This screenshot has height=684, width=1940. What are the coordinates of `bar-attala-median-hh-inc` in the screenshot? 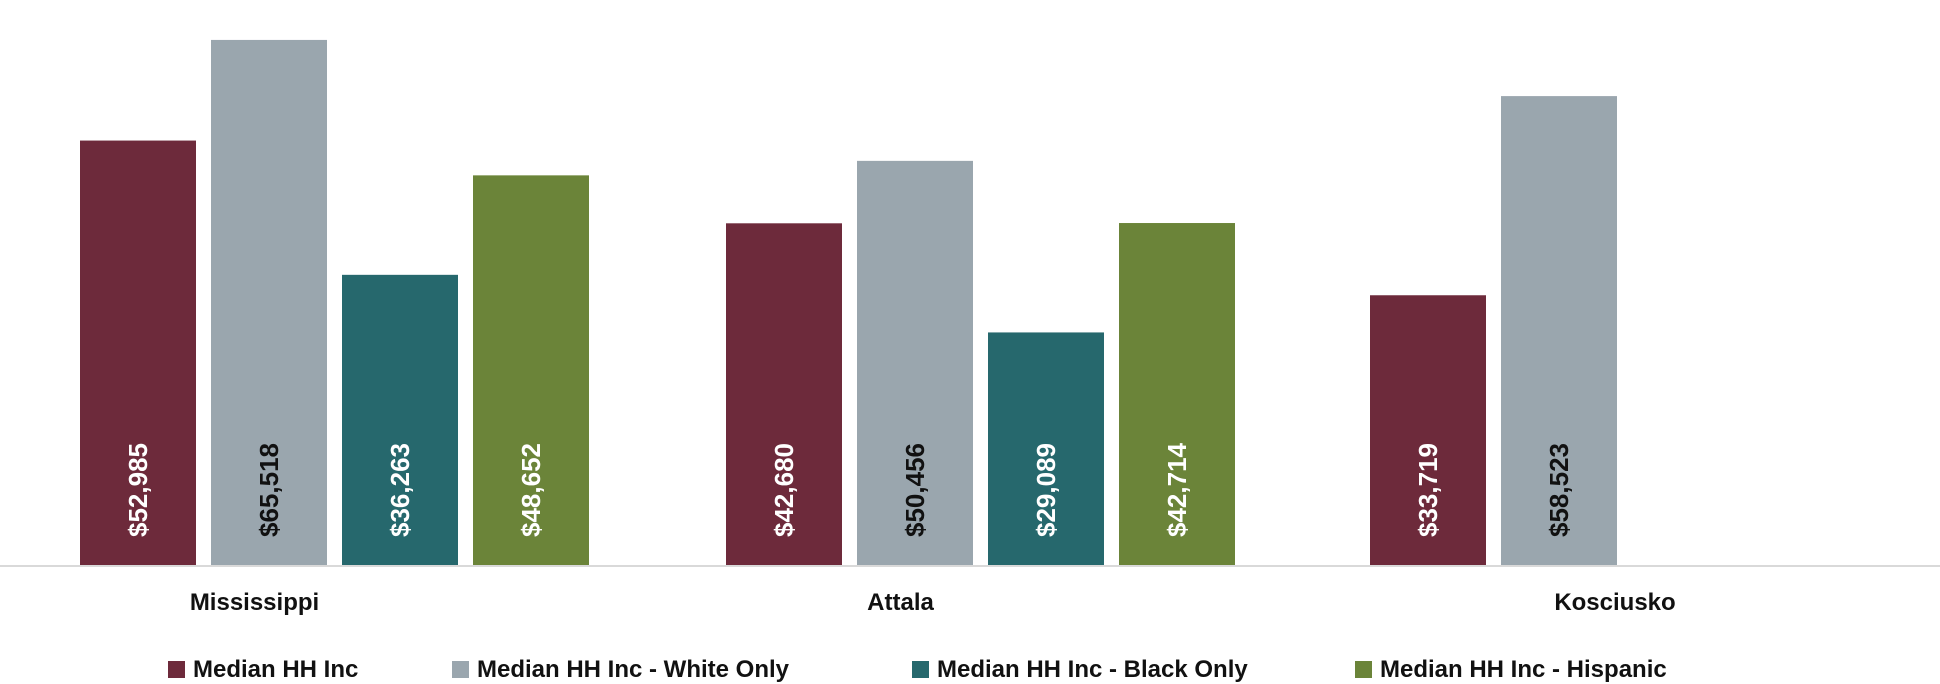 It's located at (784, 395).